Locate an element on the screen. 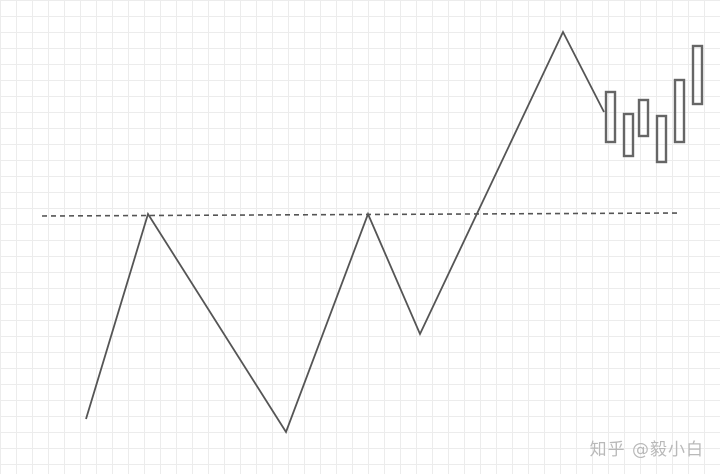 This screenshot has width=720, height=474. candlestick-group is located at coordinates (654, 104).